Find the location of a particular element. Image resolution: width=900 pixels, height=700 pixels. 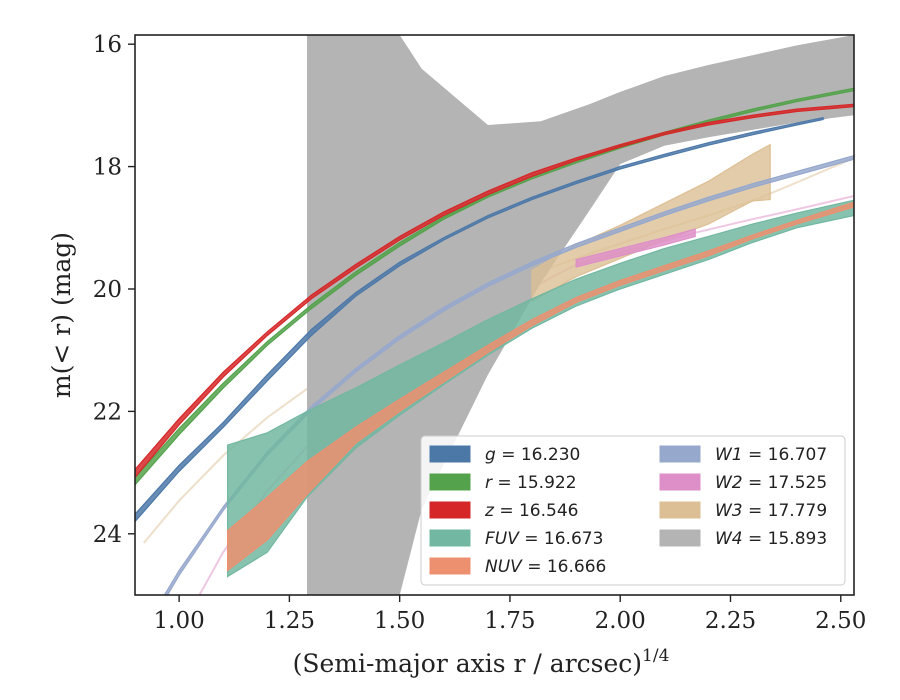

series-w2-band is located at coordinates (635, 248).